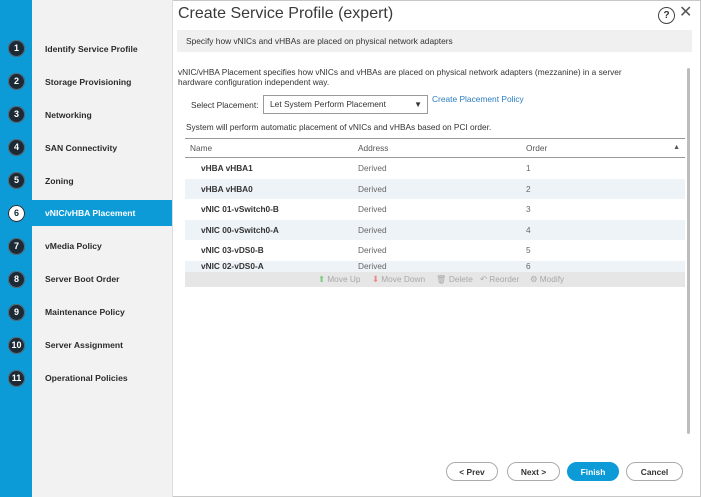 This screenshot has width=701, height=497. What do you see at coordinates (91, 49) in the screenshot?
I see `step-identify-service-profile: Identify Service Profile` at bounding box center [91, 49].